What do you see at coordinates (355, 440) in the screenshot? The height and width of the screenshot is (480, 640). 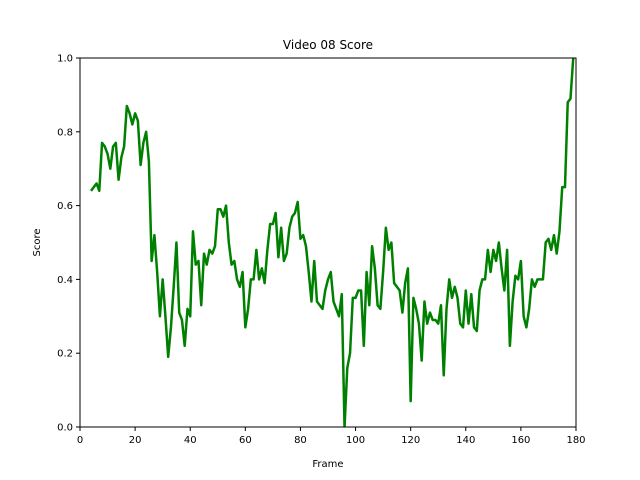 I see `x-tick-label: 100` at bounding box center [355, 440].